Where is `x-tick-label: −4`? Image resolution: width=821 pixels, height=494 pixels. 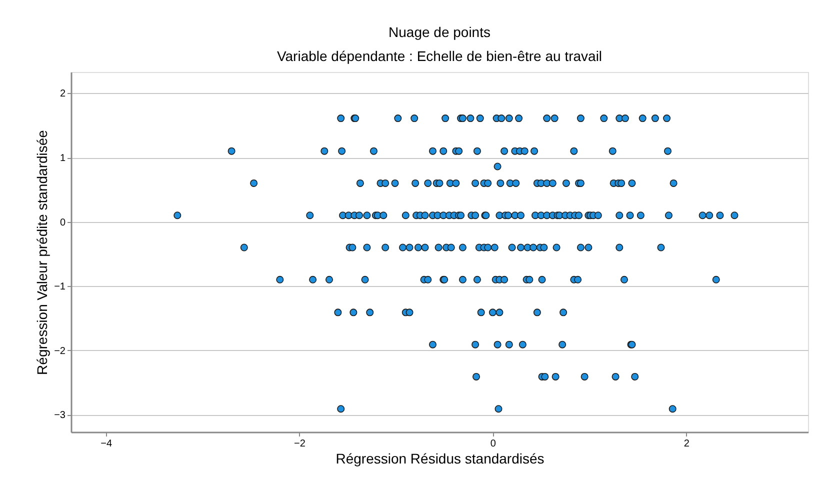 x-tick-label: −4 is located at coordinates (106, 444).